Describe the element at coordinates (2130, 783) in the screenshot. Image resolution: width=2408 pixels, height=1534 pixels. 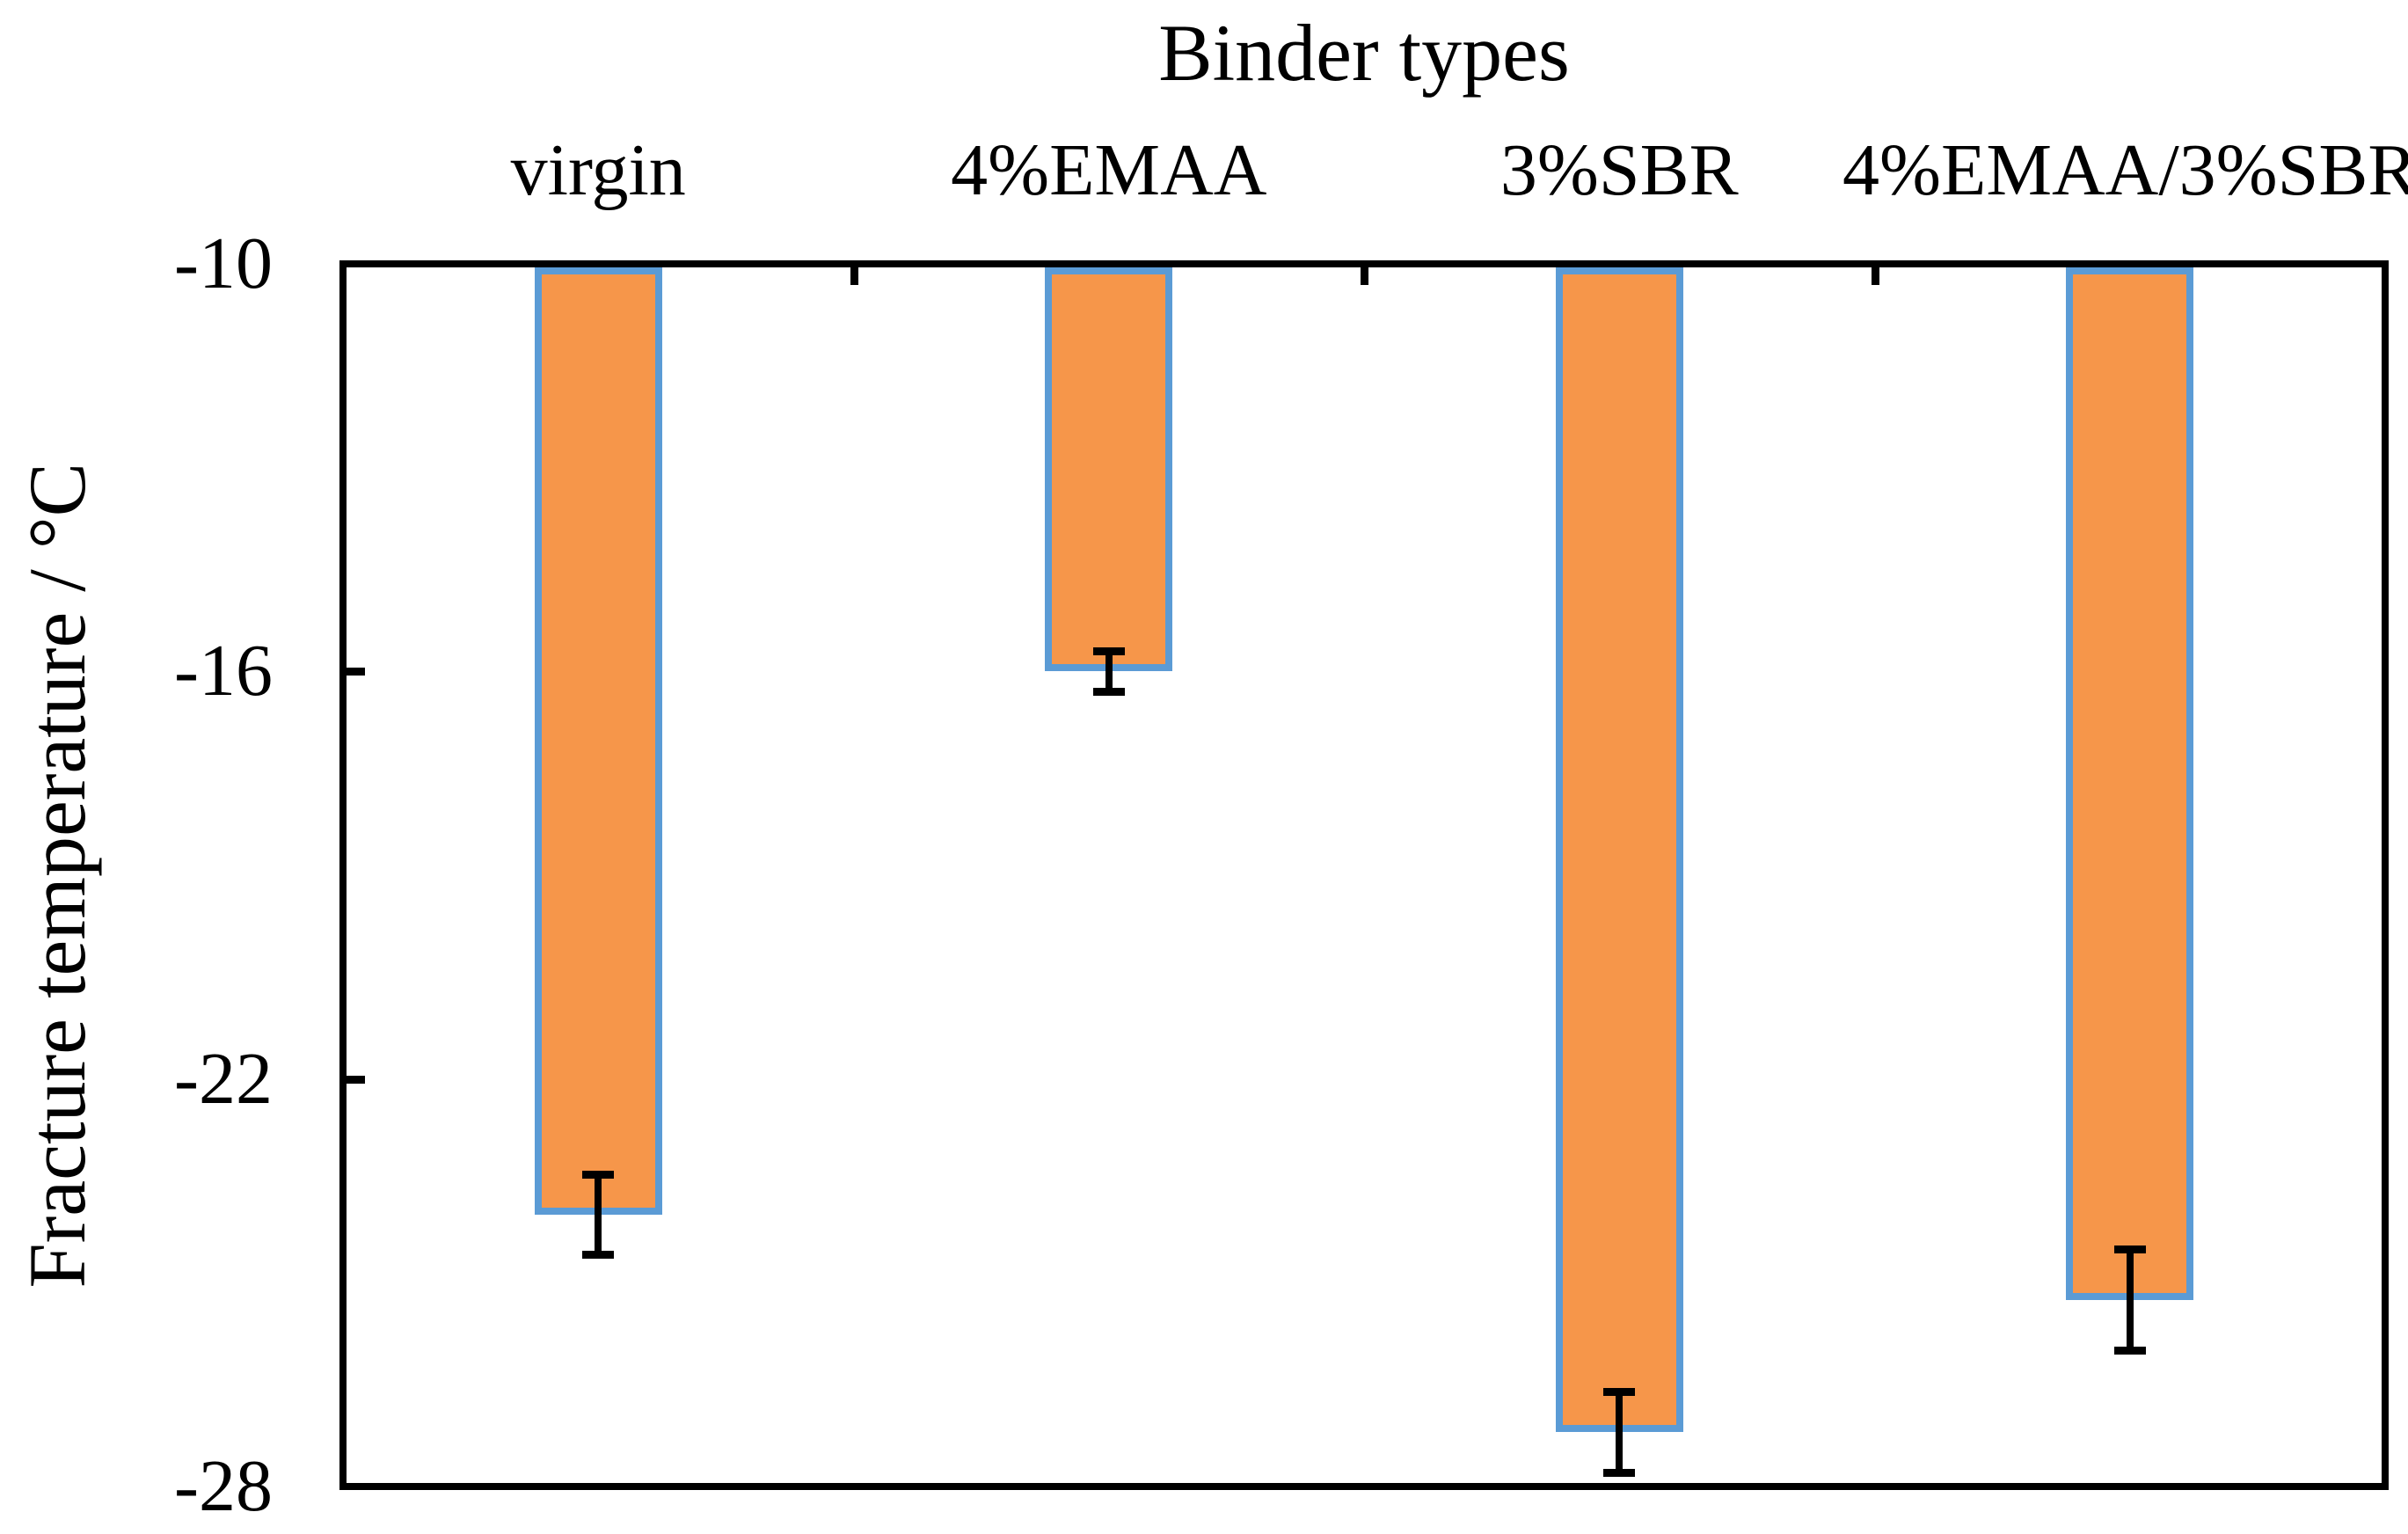
I see `bar-4%EMAA/3%SBR` at that location.